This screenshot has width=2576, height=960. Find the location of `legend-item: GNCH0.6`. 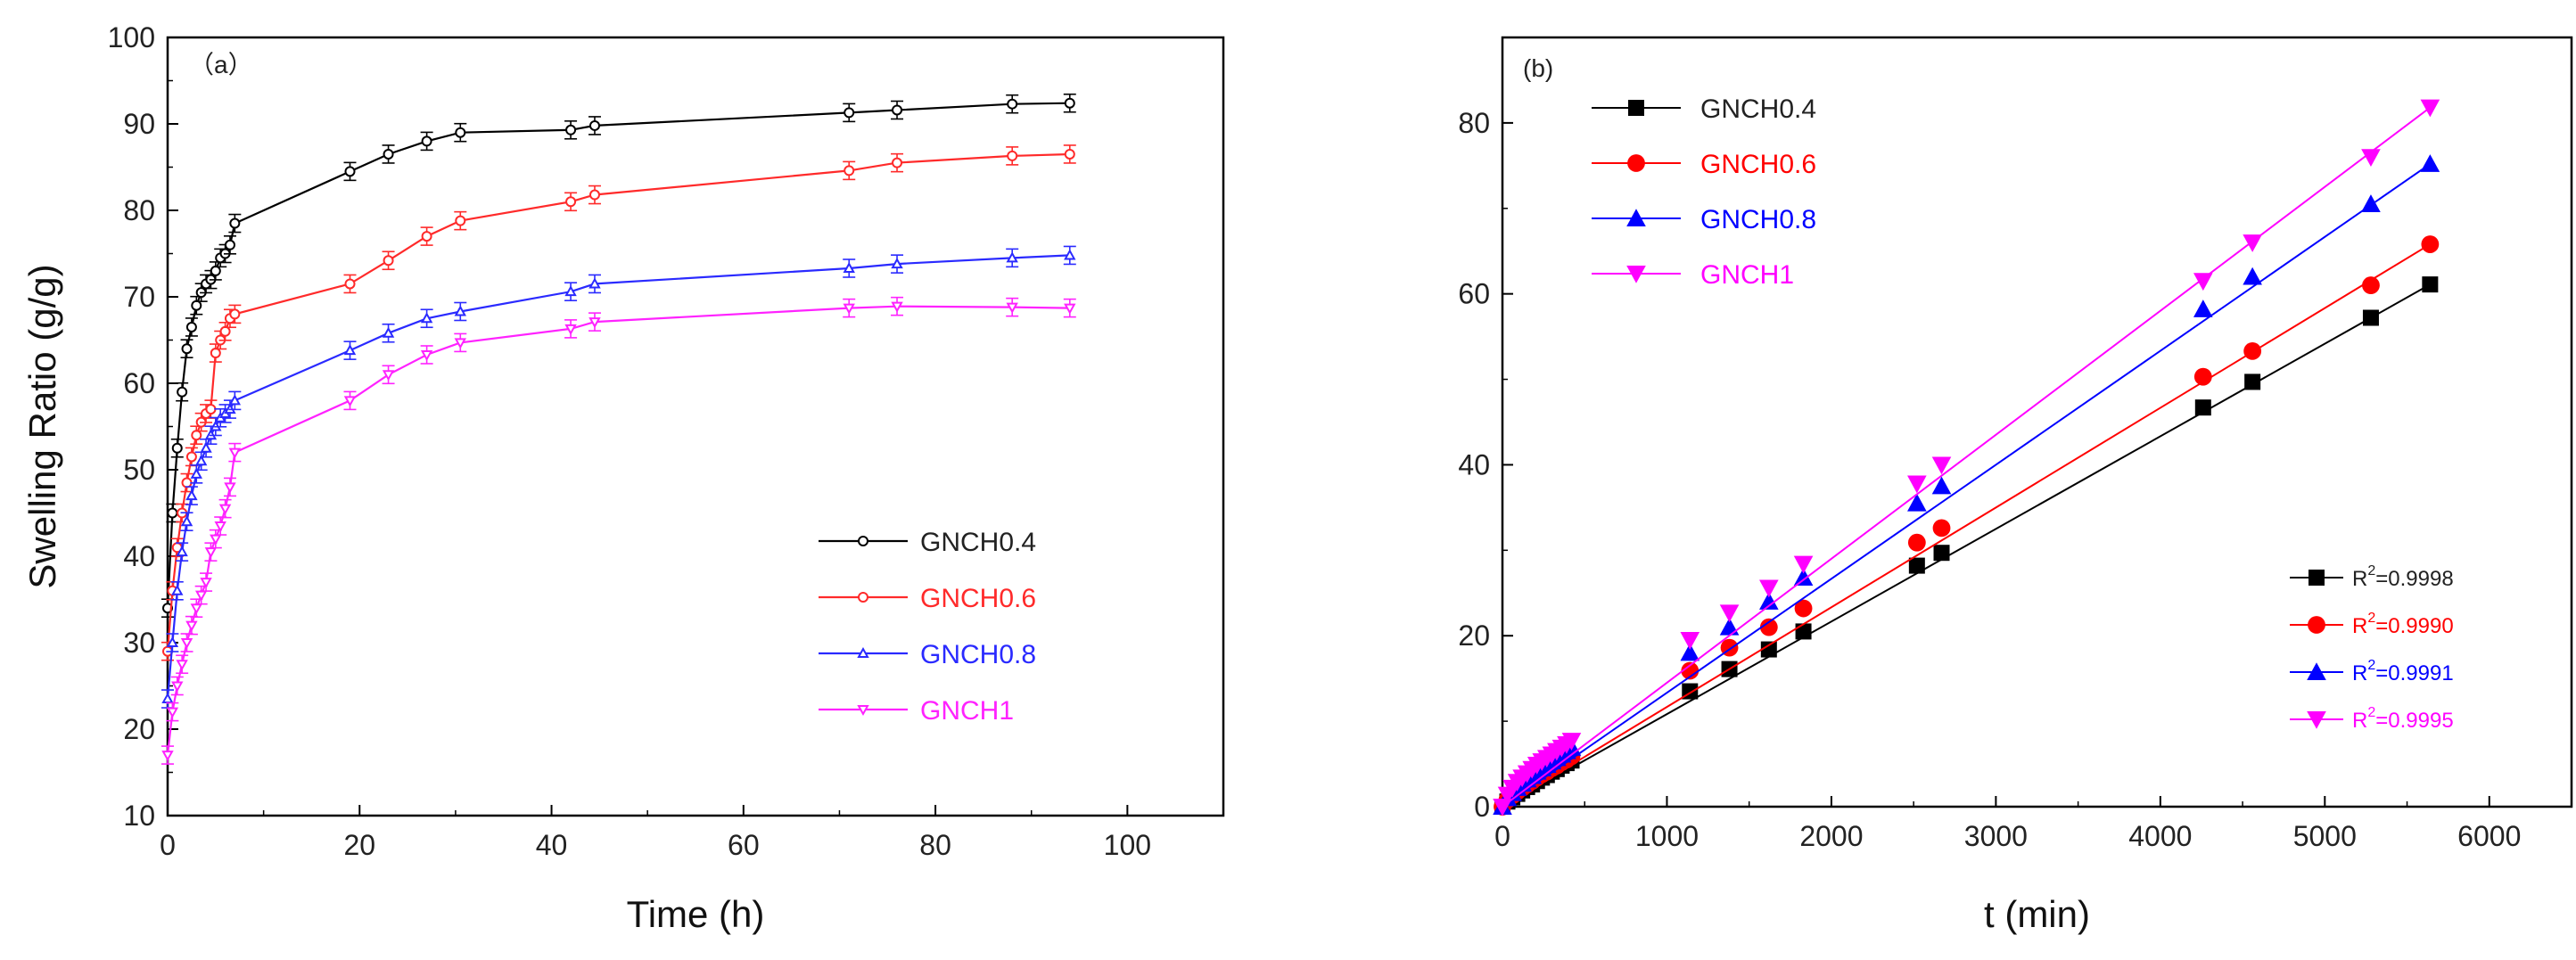

legend-item: GNCH0.6 is located at coordinates (1704, 164).